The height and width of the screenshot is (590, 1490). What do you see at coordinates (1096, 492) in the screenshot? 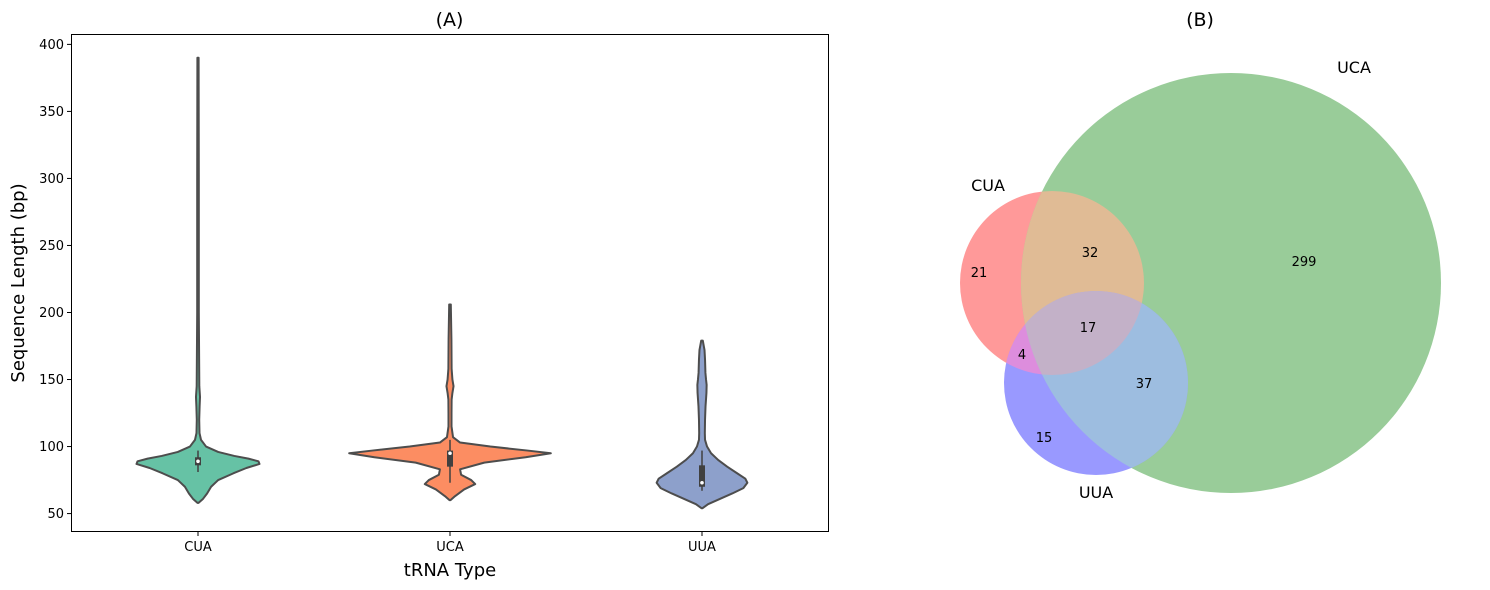
I see `venn-set-label-uua: UUA` at bounding box center [1096, 492].